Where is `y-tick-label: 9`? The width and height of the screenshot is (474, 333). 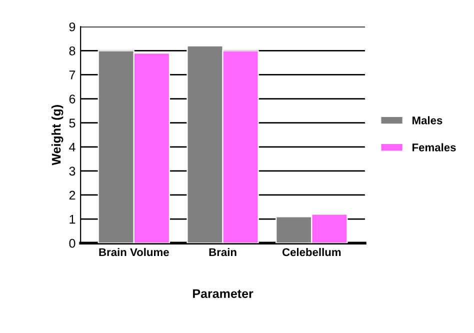
y-tick-label: 9 is located at coordinates (72, 27).